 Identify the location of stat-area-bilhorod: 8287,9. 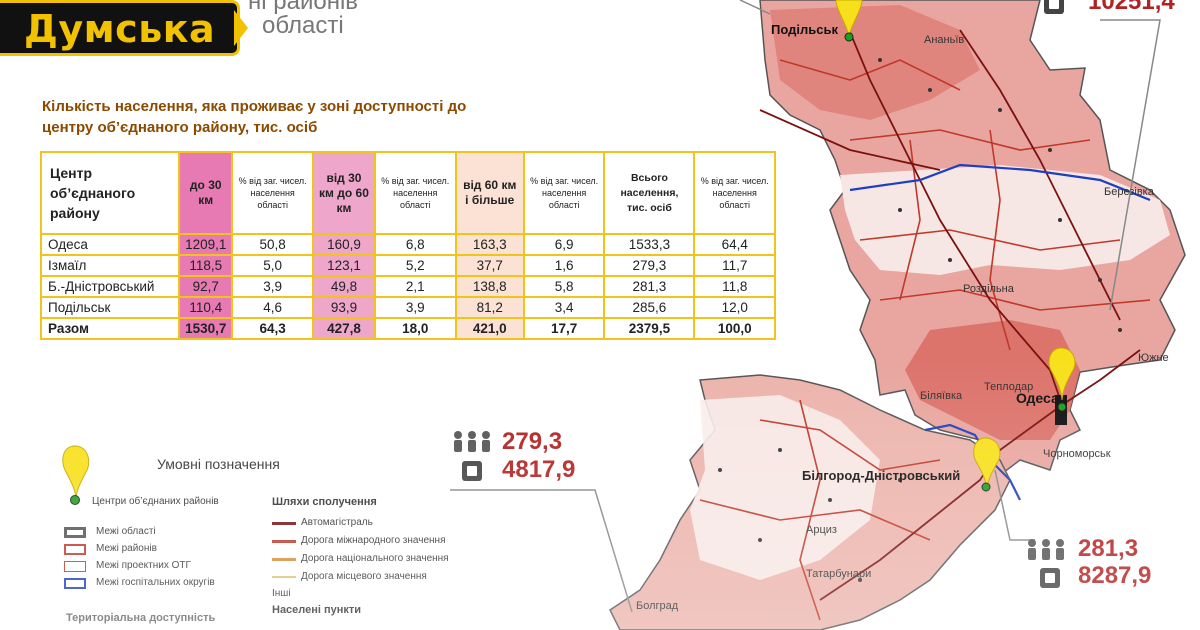
(1115, 575).